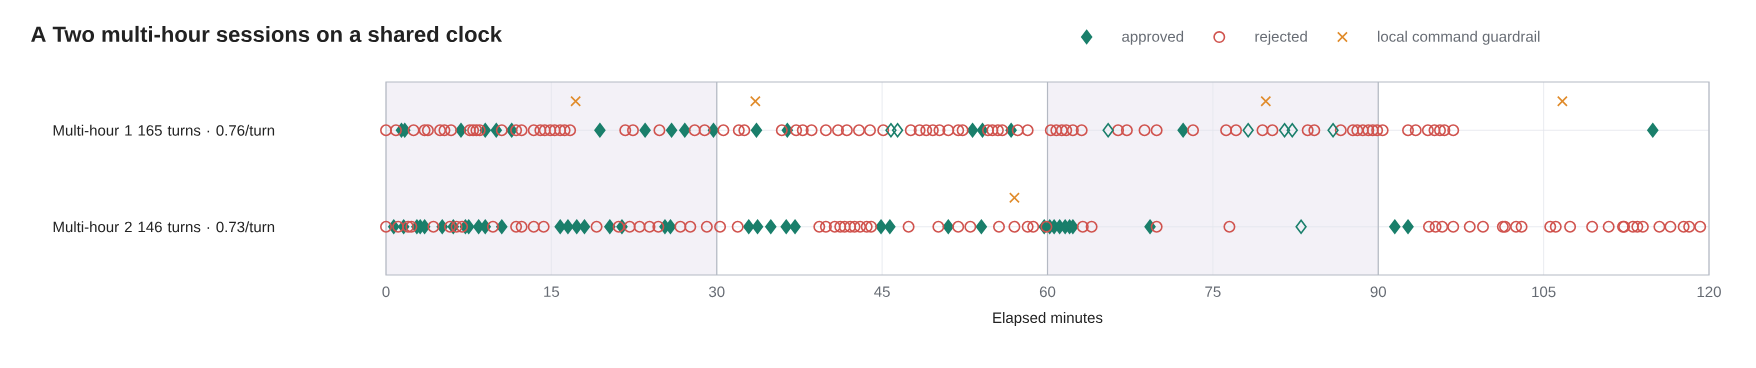 This screenshot has height=368, width=1756. Describe the element at coordinates (1048, 319) in the screenshot. I see `x-axis-title: Elapsed minutes` at that location.